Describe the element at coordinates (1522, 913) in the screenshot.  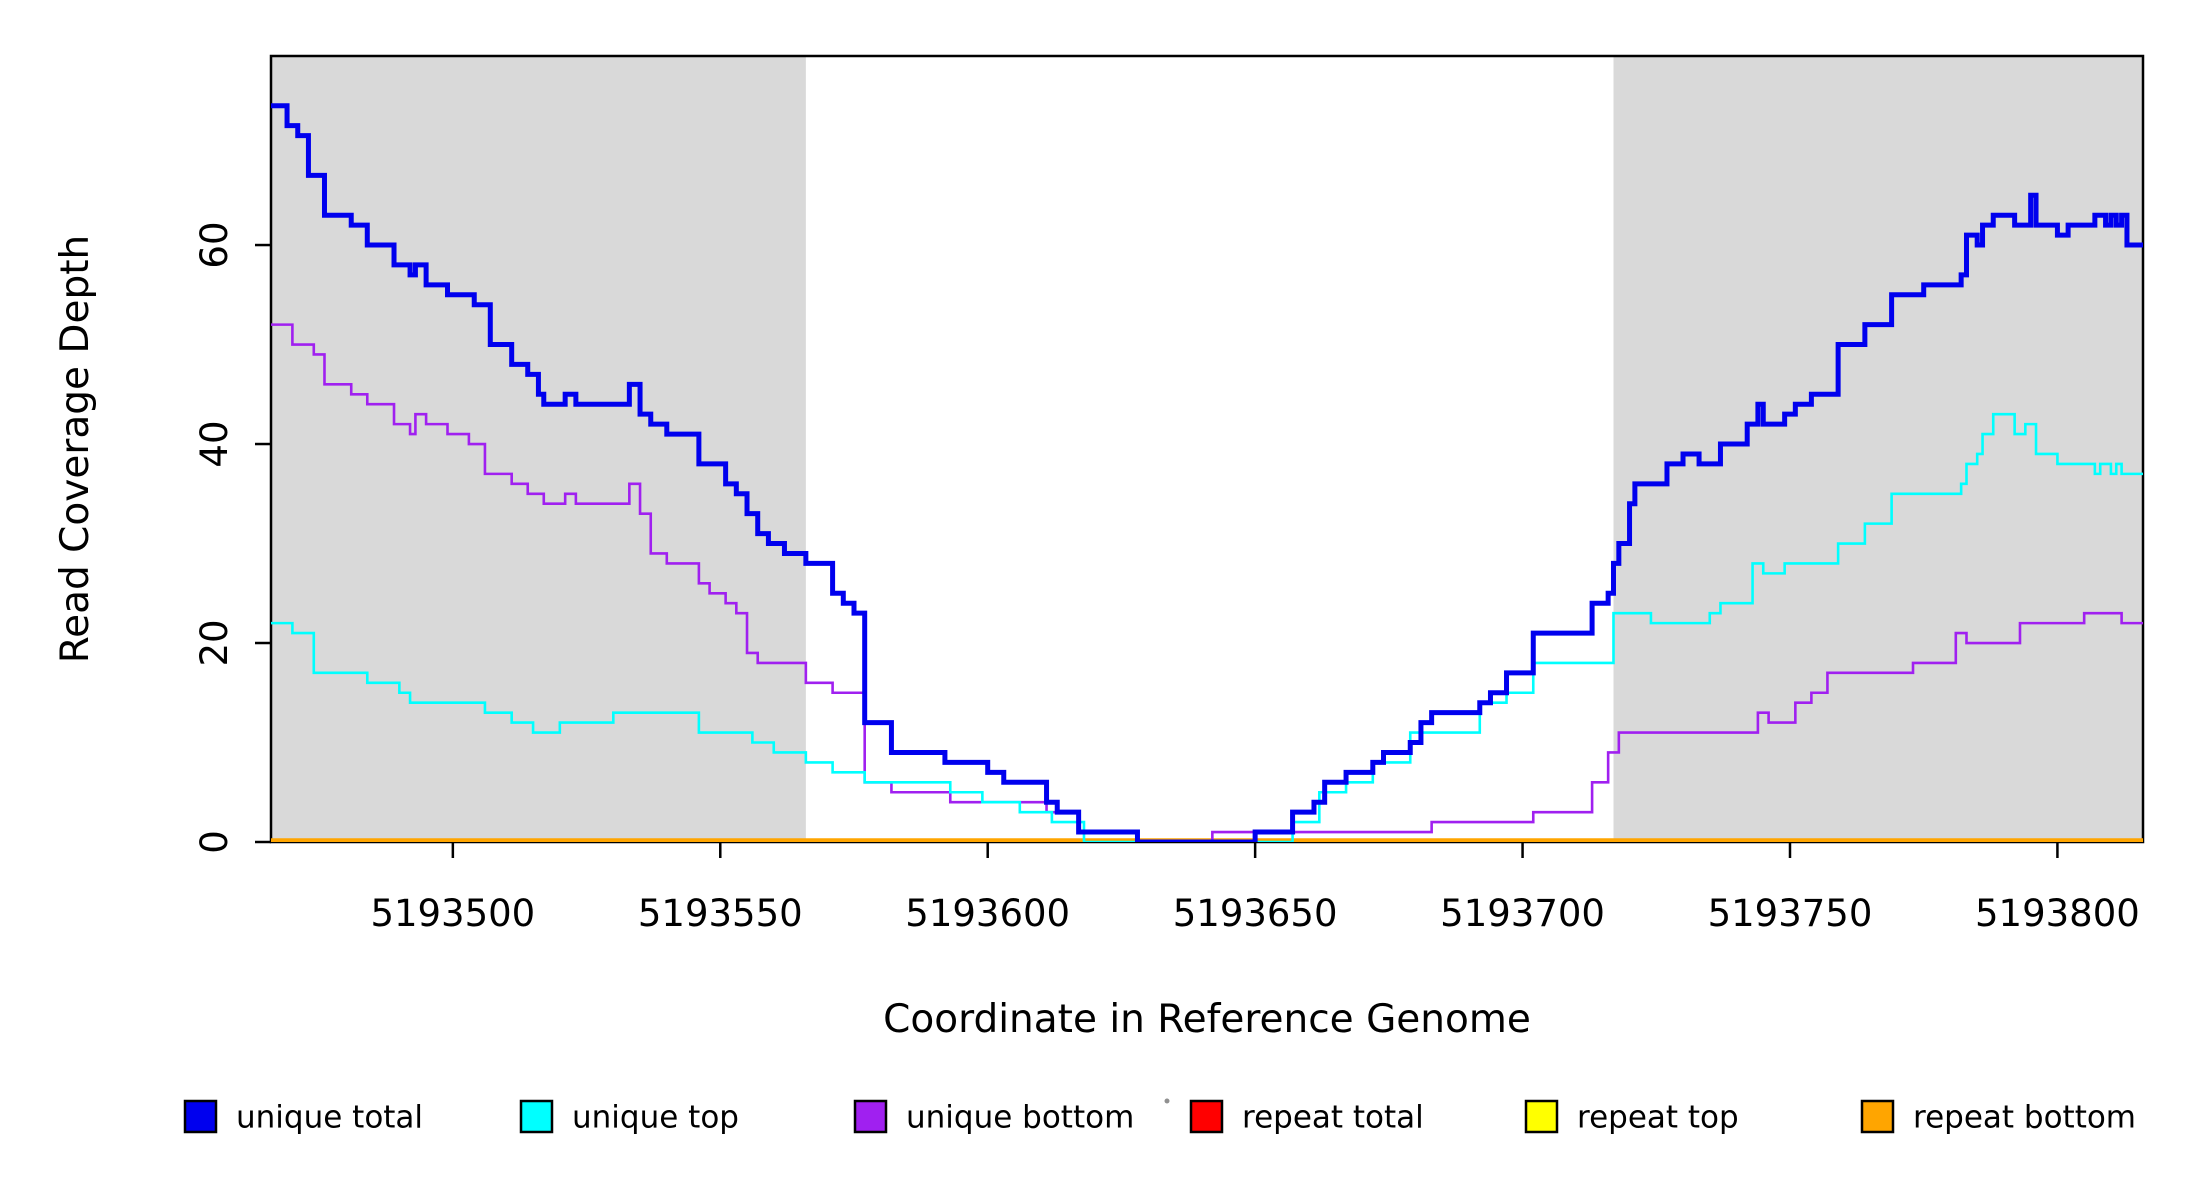
I see `x-tick-label: 5193700` at that location.